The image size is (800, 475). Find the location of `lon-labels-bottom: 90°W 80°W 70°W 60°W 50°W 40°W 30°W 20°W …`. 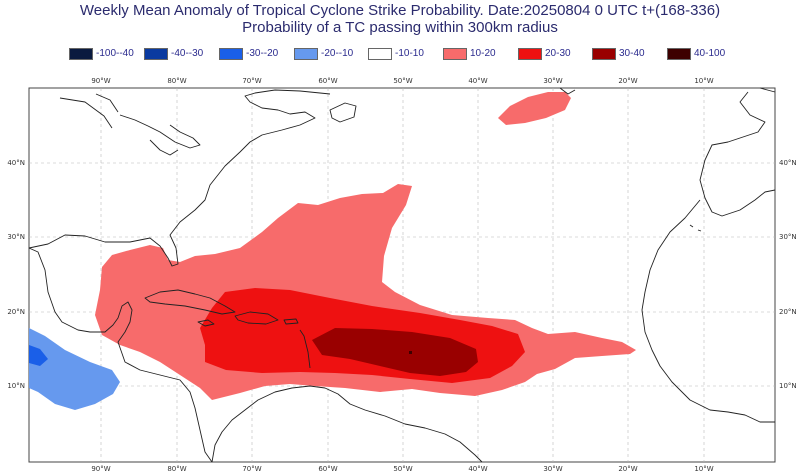

lon-labels-bottom: 90°W 80°W 70°W 60°W 50°W 40°W 30°W 20°W … is located at coordinates (402, 469).